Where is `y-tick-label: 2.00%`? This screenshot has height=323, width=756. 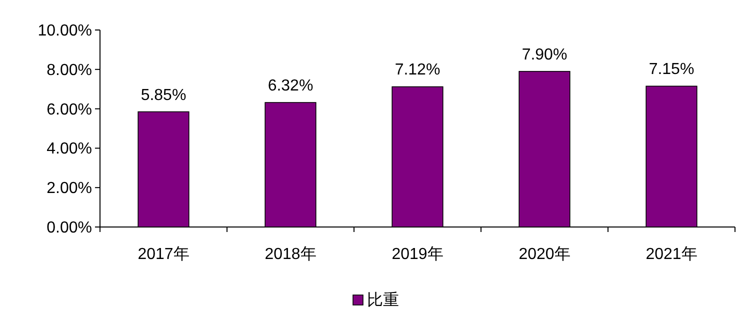 y-tick-label: 2.00% is located at coordinates (69, 189).